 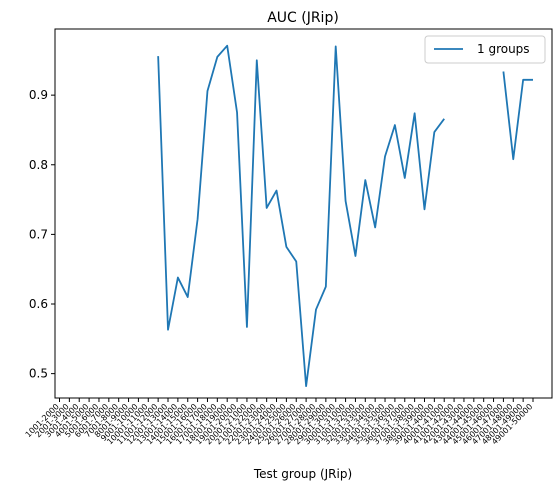 What do you see at coordinates (503, 49) in the screenshot?
I see `legend-label: 1 groups` at bounding box center [503, 49].